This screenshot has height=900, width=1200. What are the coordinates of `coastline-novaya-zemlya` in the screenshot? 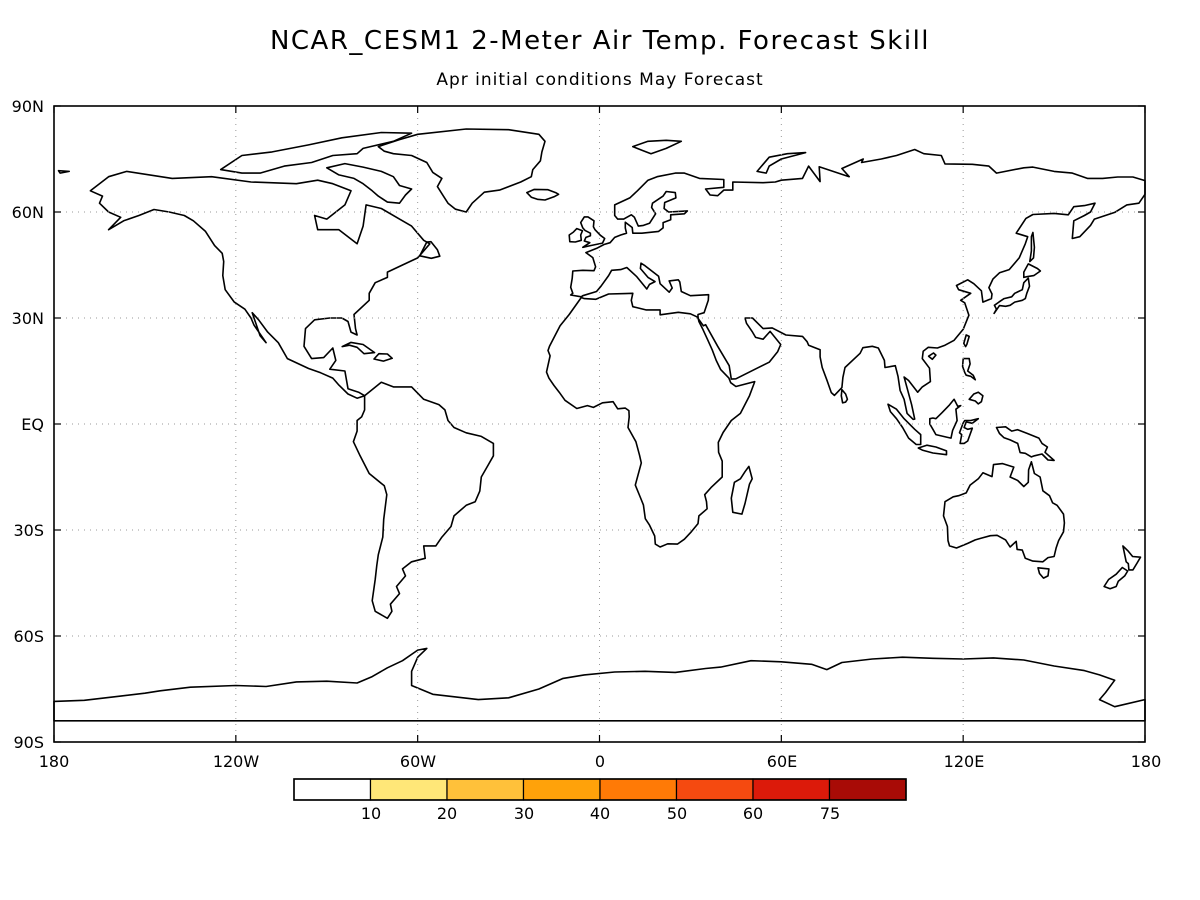 It's located at (781, 162).